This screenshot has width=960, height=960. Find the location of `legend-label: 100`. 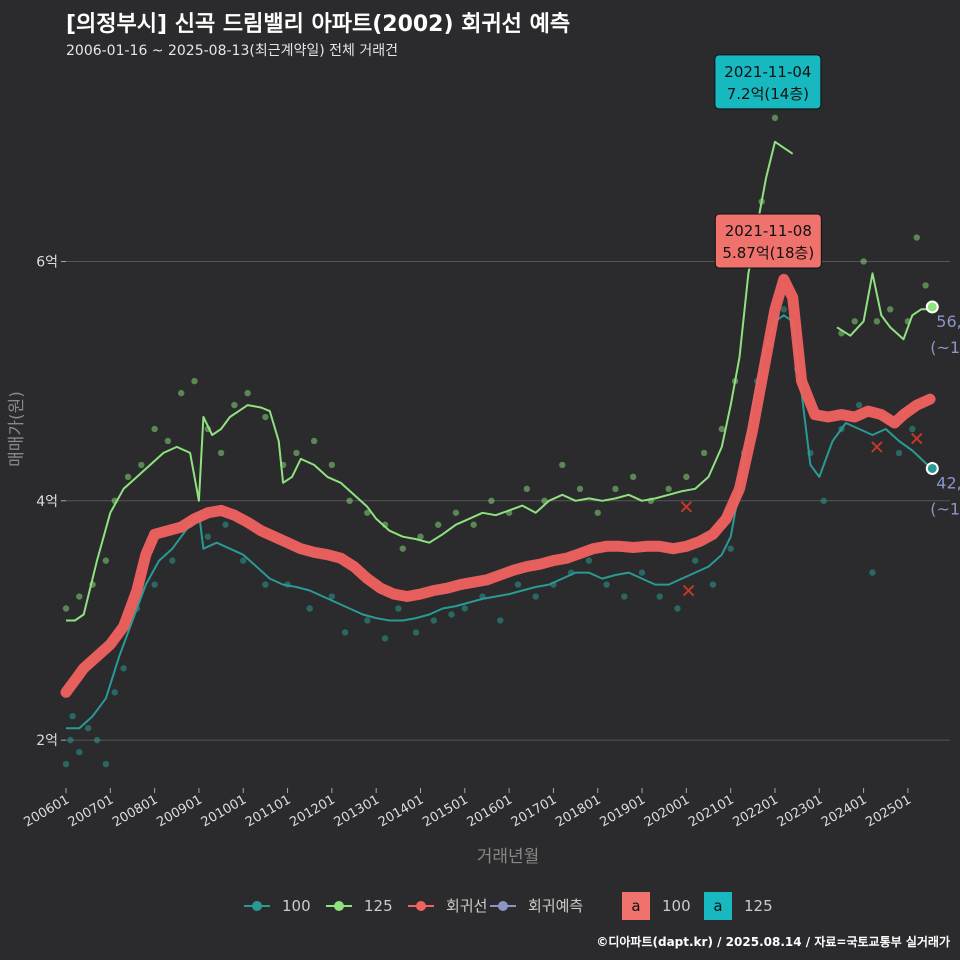

legend-label: 100 is located at coordinates (676, 906).